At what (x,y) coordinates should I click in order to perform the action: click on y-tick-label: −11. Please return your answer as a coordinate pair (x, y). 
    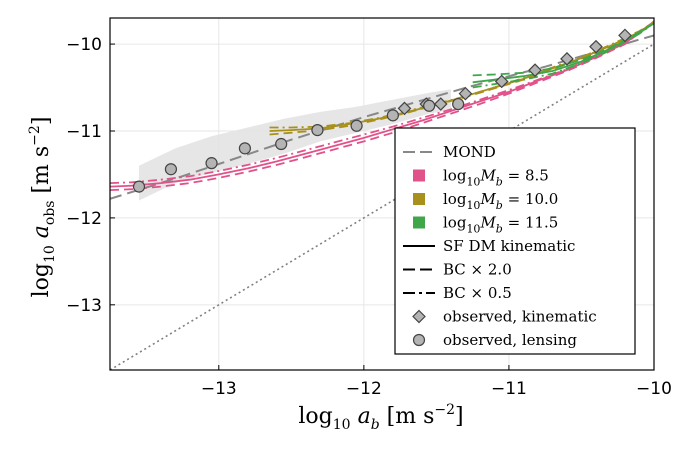
    Looking at the image, I should click on (84, 132).